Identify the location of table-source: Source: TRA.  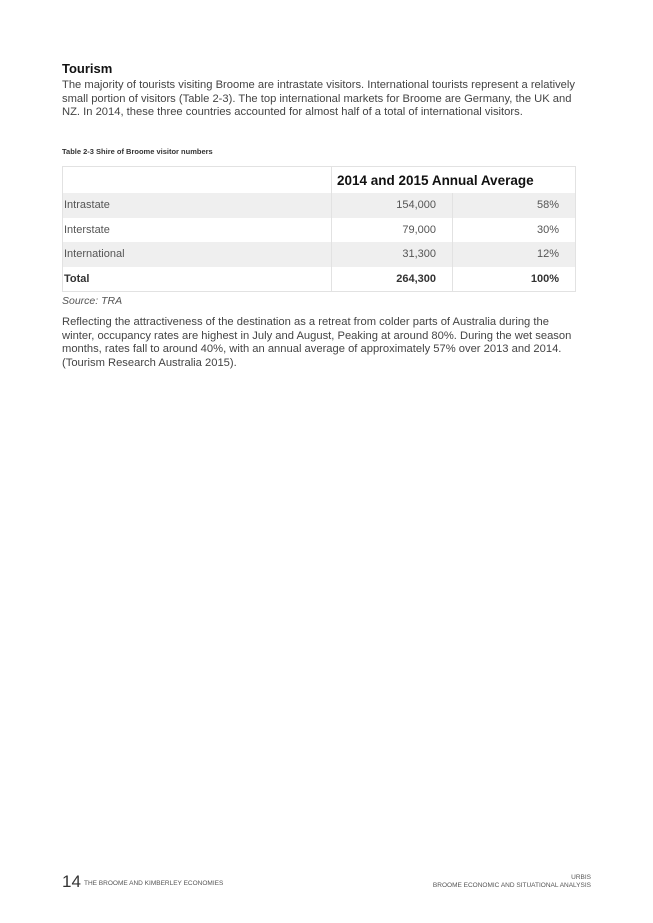
(92, 301).